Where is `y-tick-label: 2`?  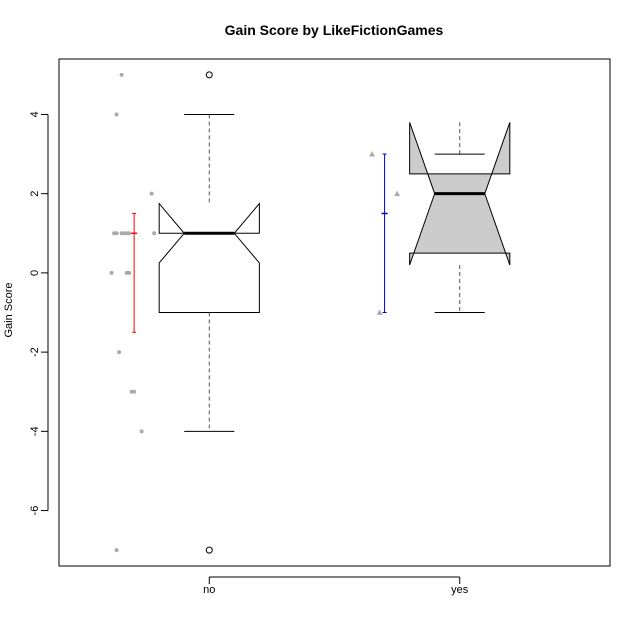 y-tick-label: 2 is located at coordinates (35, 194).